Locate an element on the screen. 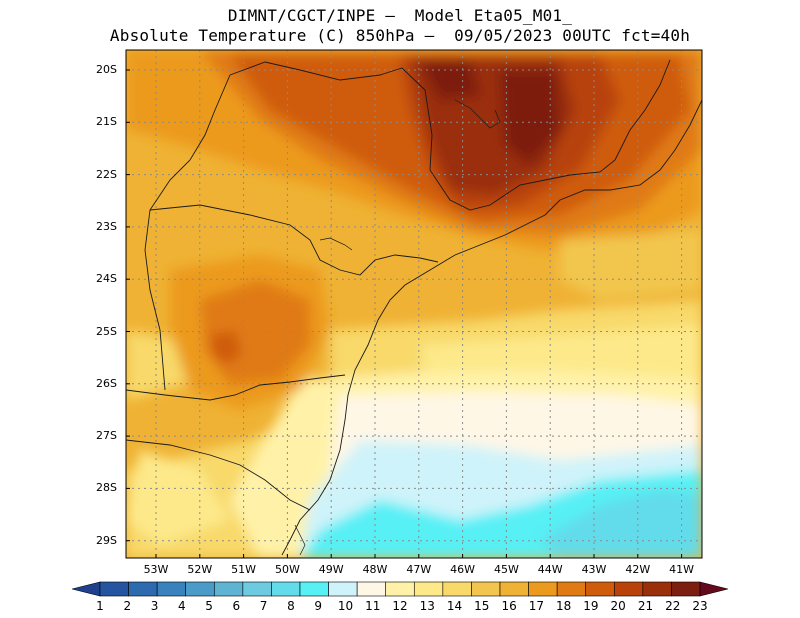 This screenshot has height=618, width=800. longitude-label: 45W is located at coordinates (506, 569).